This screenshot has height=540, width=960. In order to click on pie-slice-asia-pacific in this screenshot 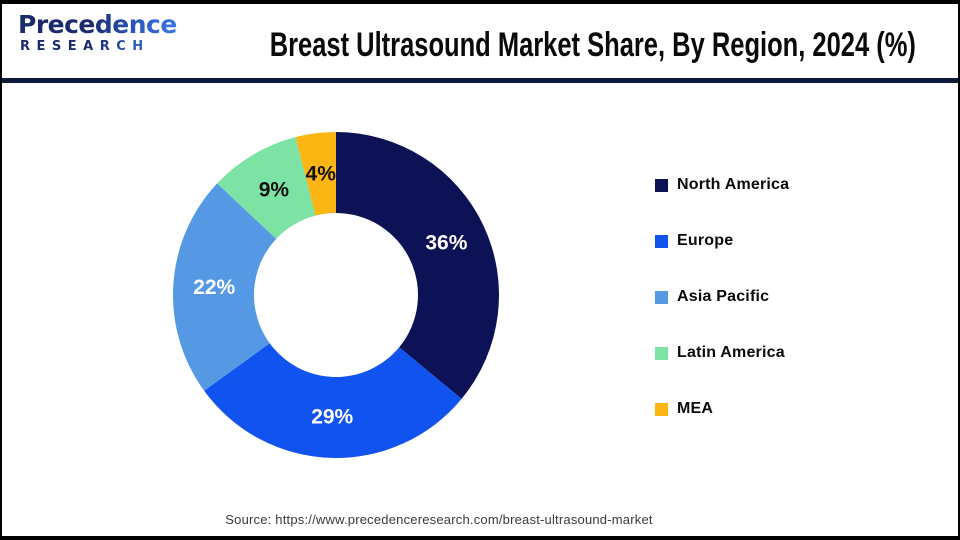, I will do `click(225, 287)`.